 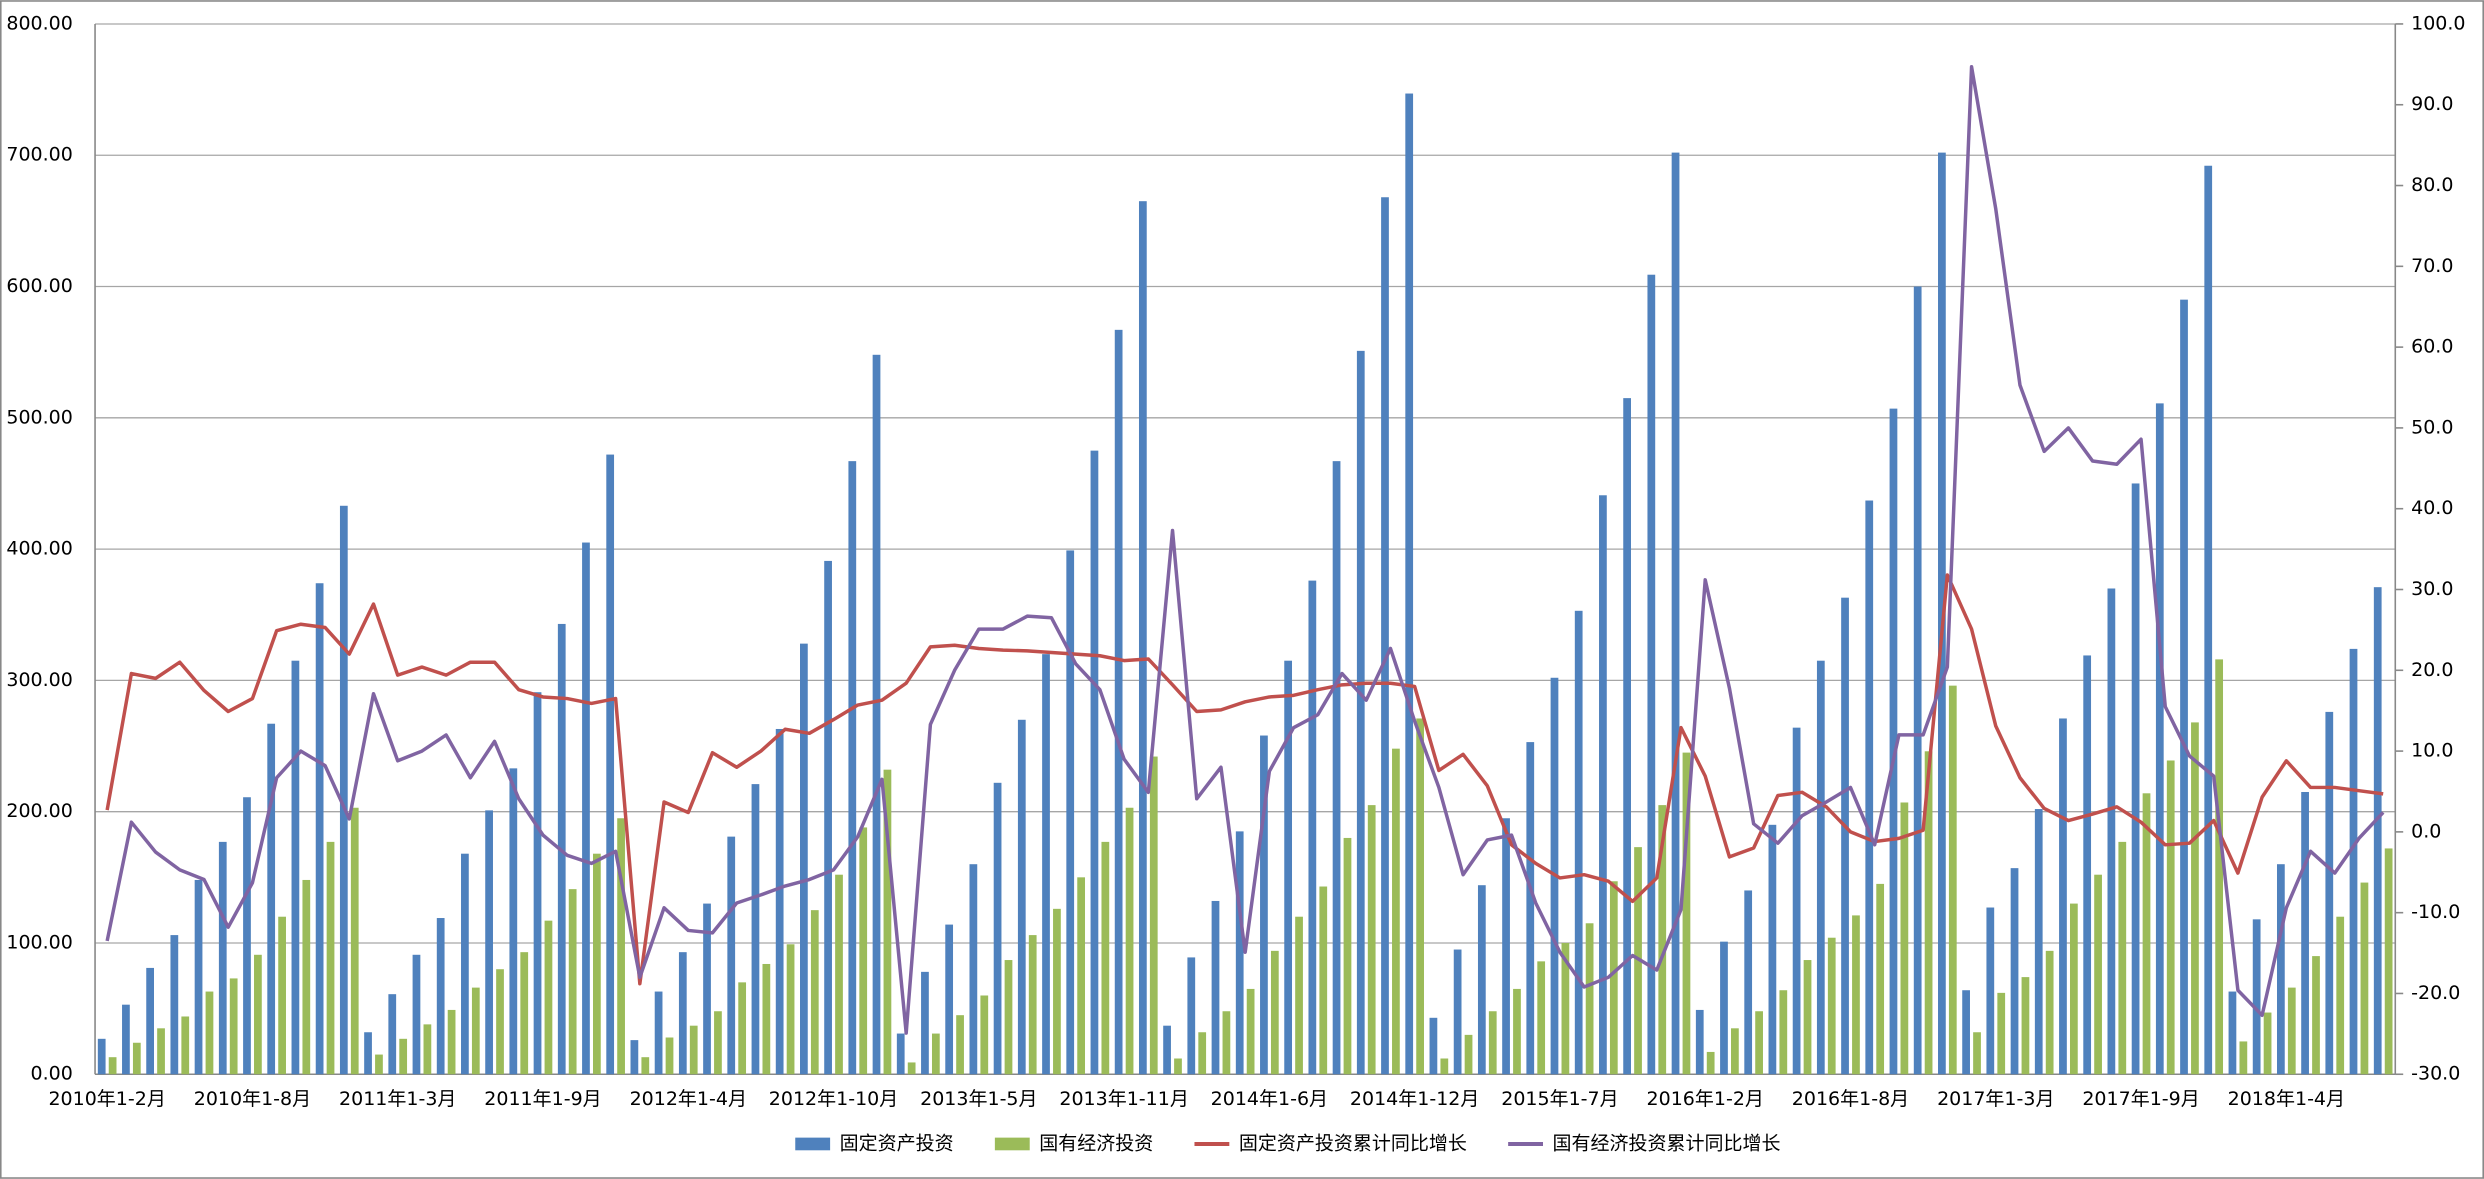 What do you see at coordinates (39, 942) in the screenshot?
I see `y-tick-label: 100.00` at bounding box center [39, 942].